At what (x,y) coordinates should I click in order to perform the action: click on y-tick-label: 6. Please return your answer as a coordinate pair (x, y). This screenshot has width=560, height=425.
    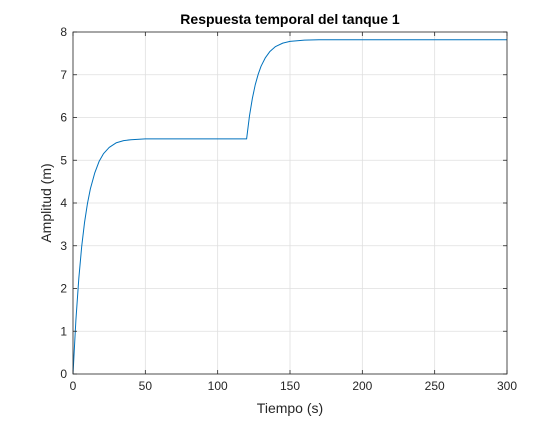
    Looking at the image, I should click on (63, 118).